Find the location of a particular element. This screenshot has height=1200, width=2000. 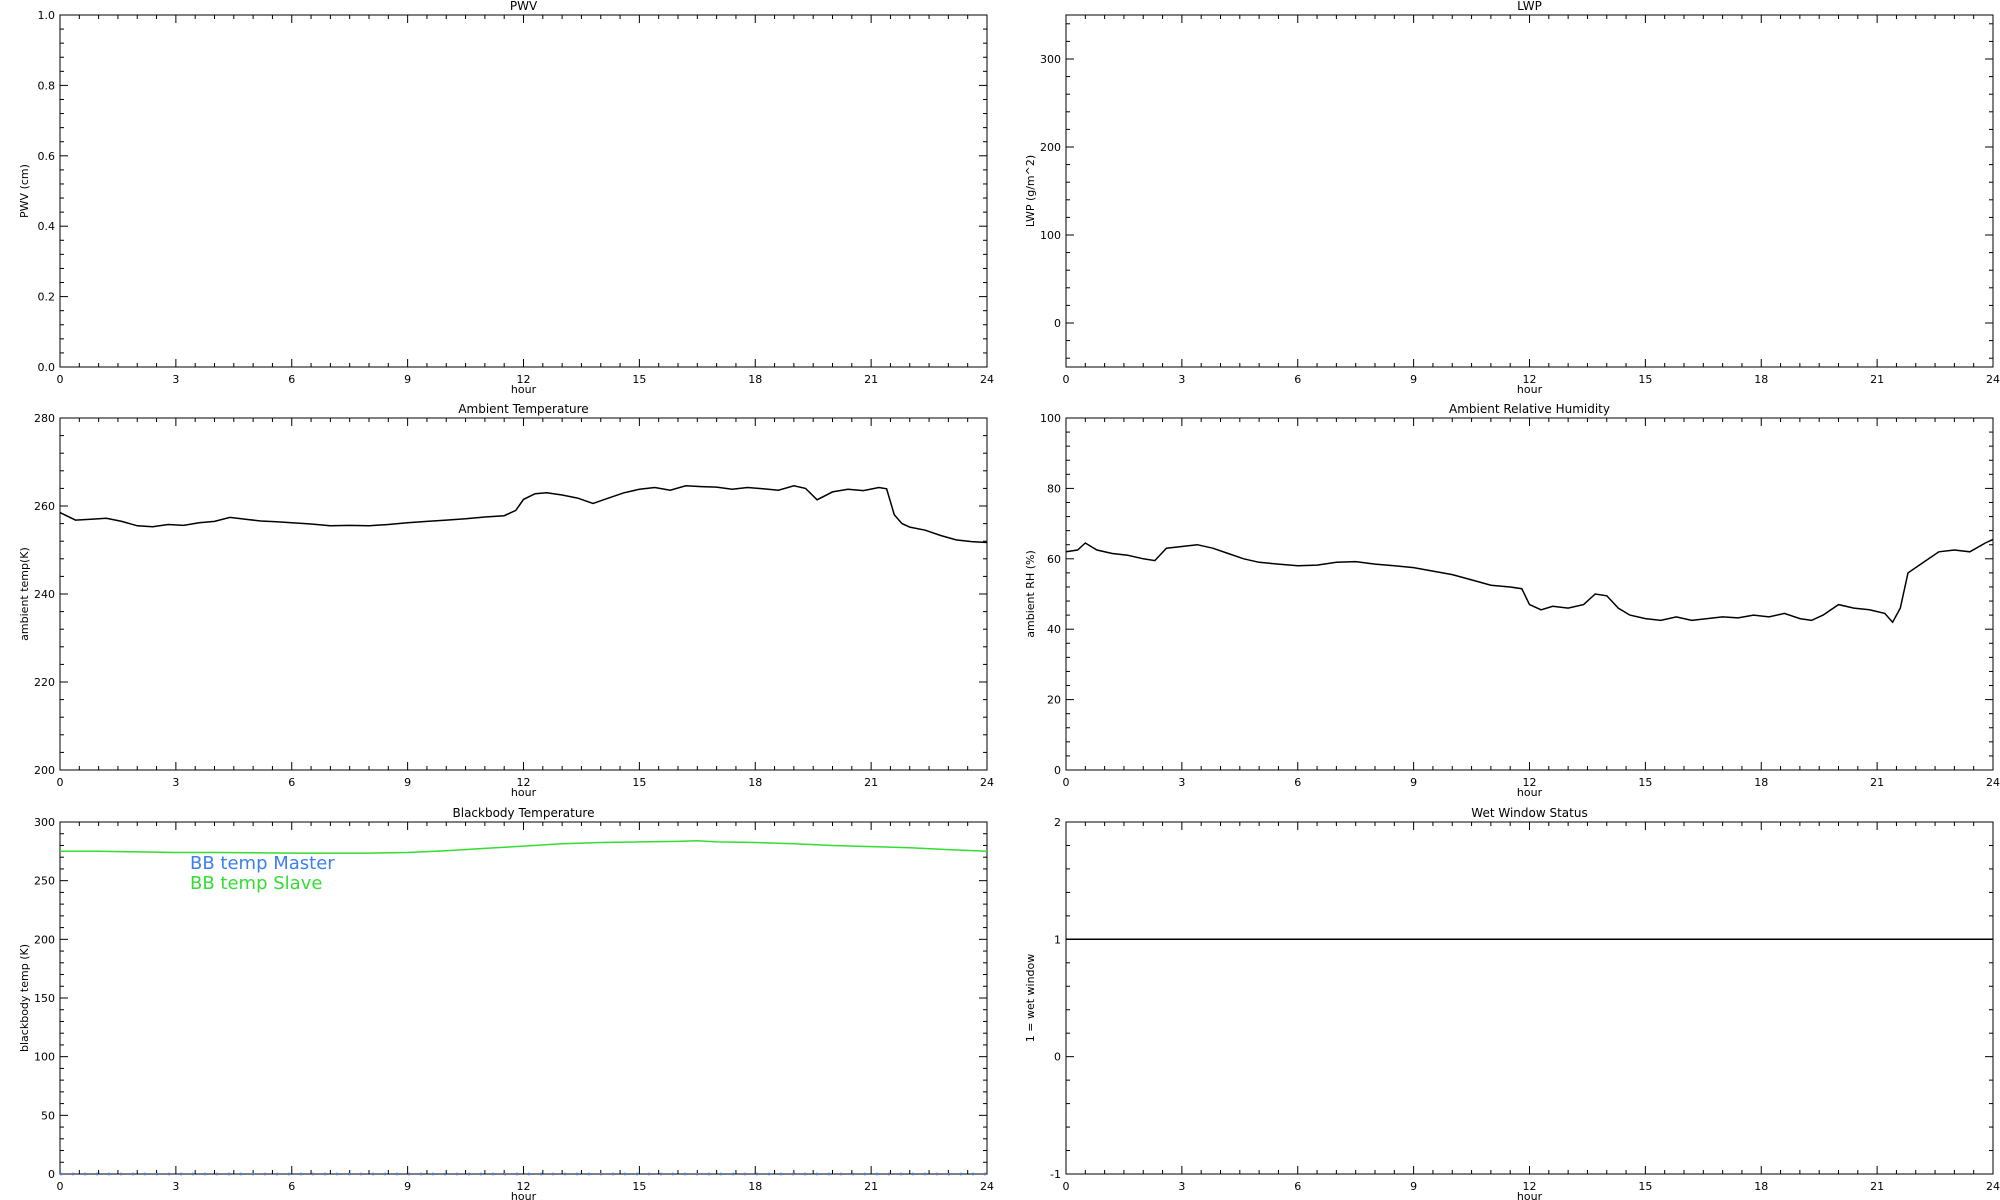

pwv-y-tick-label: 0.4 is located at coordinates (47, 226).